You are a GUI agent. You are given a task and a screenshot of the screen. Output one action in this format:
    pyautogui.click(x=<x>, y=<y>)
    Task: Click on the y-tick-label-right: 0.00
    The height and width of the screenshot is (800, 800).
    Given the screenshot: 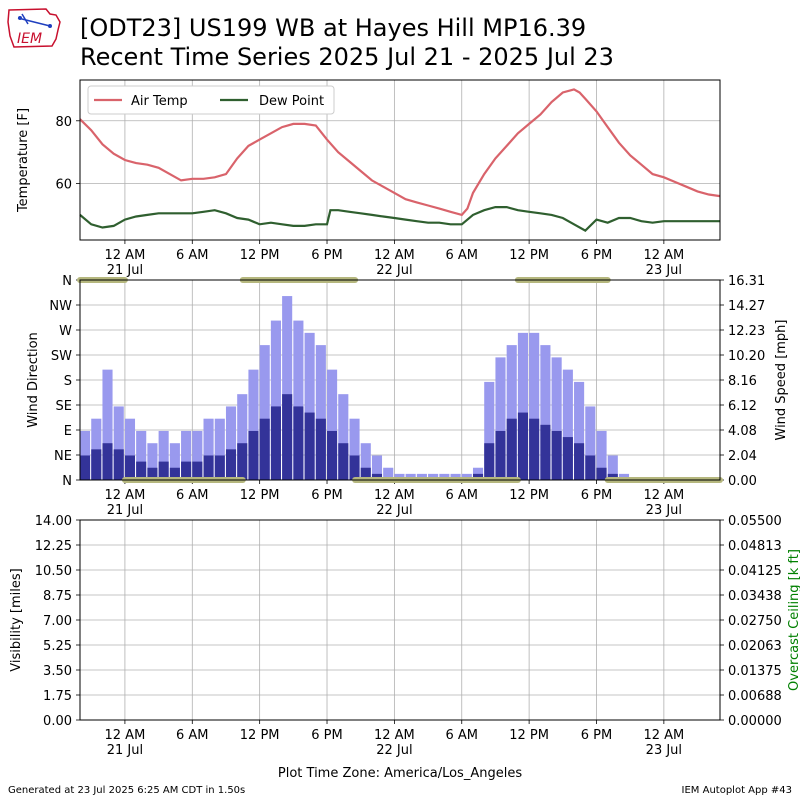 What is the action you would take?
    pyautogui.click(x=742, y=481)
    